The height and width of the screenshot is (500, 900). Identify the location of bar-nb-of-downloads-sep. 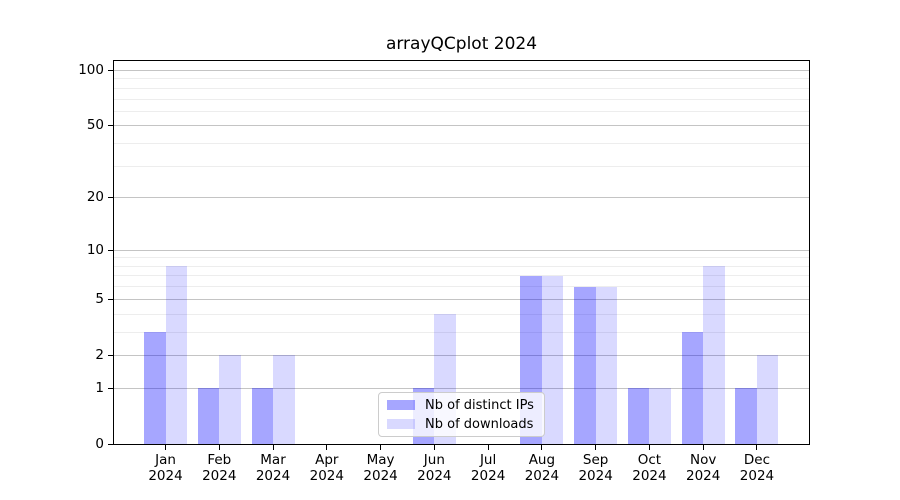
(606, 365).